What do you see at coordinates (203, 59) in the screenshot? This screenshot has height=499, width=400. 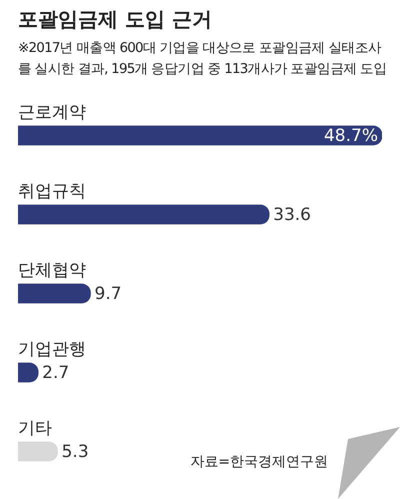 I see `chart-subtitle: ※2017년 매출액 600대 기업을 대상으로 포괄임금제 실태조사를 실시한 결과, 195개 응답기업 중 113개사가 포괄임금제 도입` at bounding box center [203, 59].